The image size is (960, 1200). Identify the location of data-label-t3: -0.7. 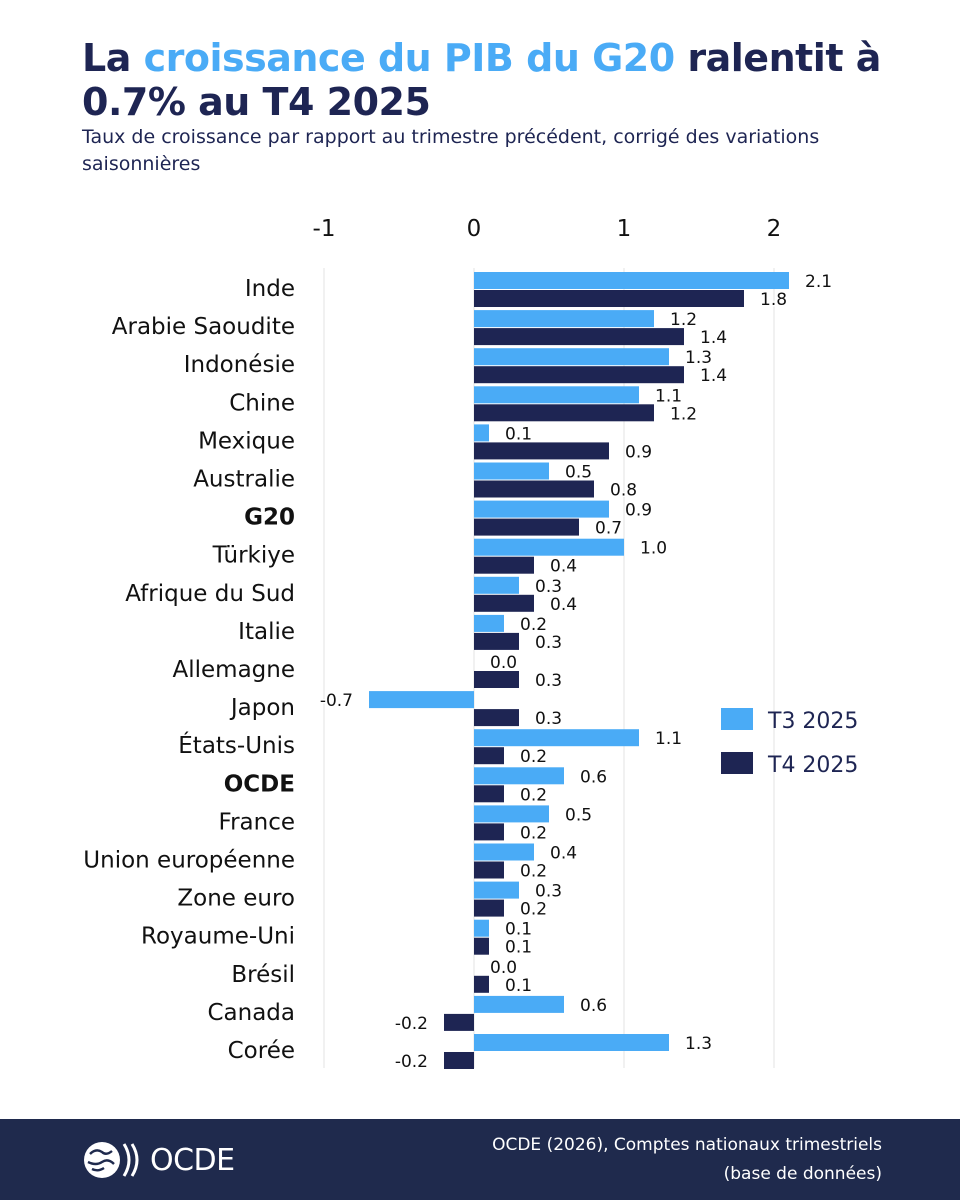
(336, 701).